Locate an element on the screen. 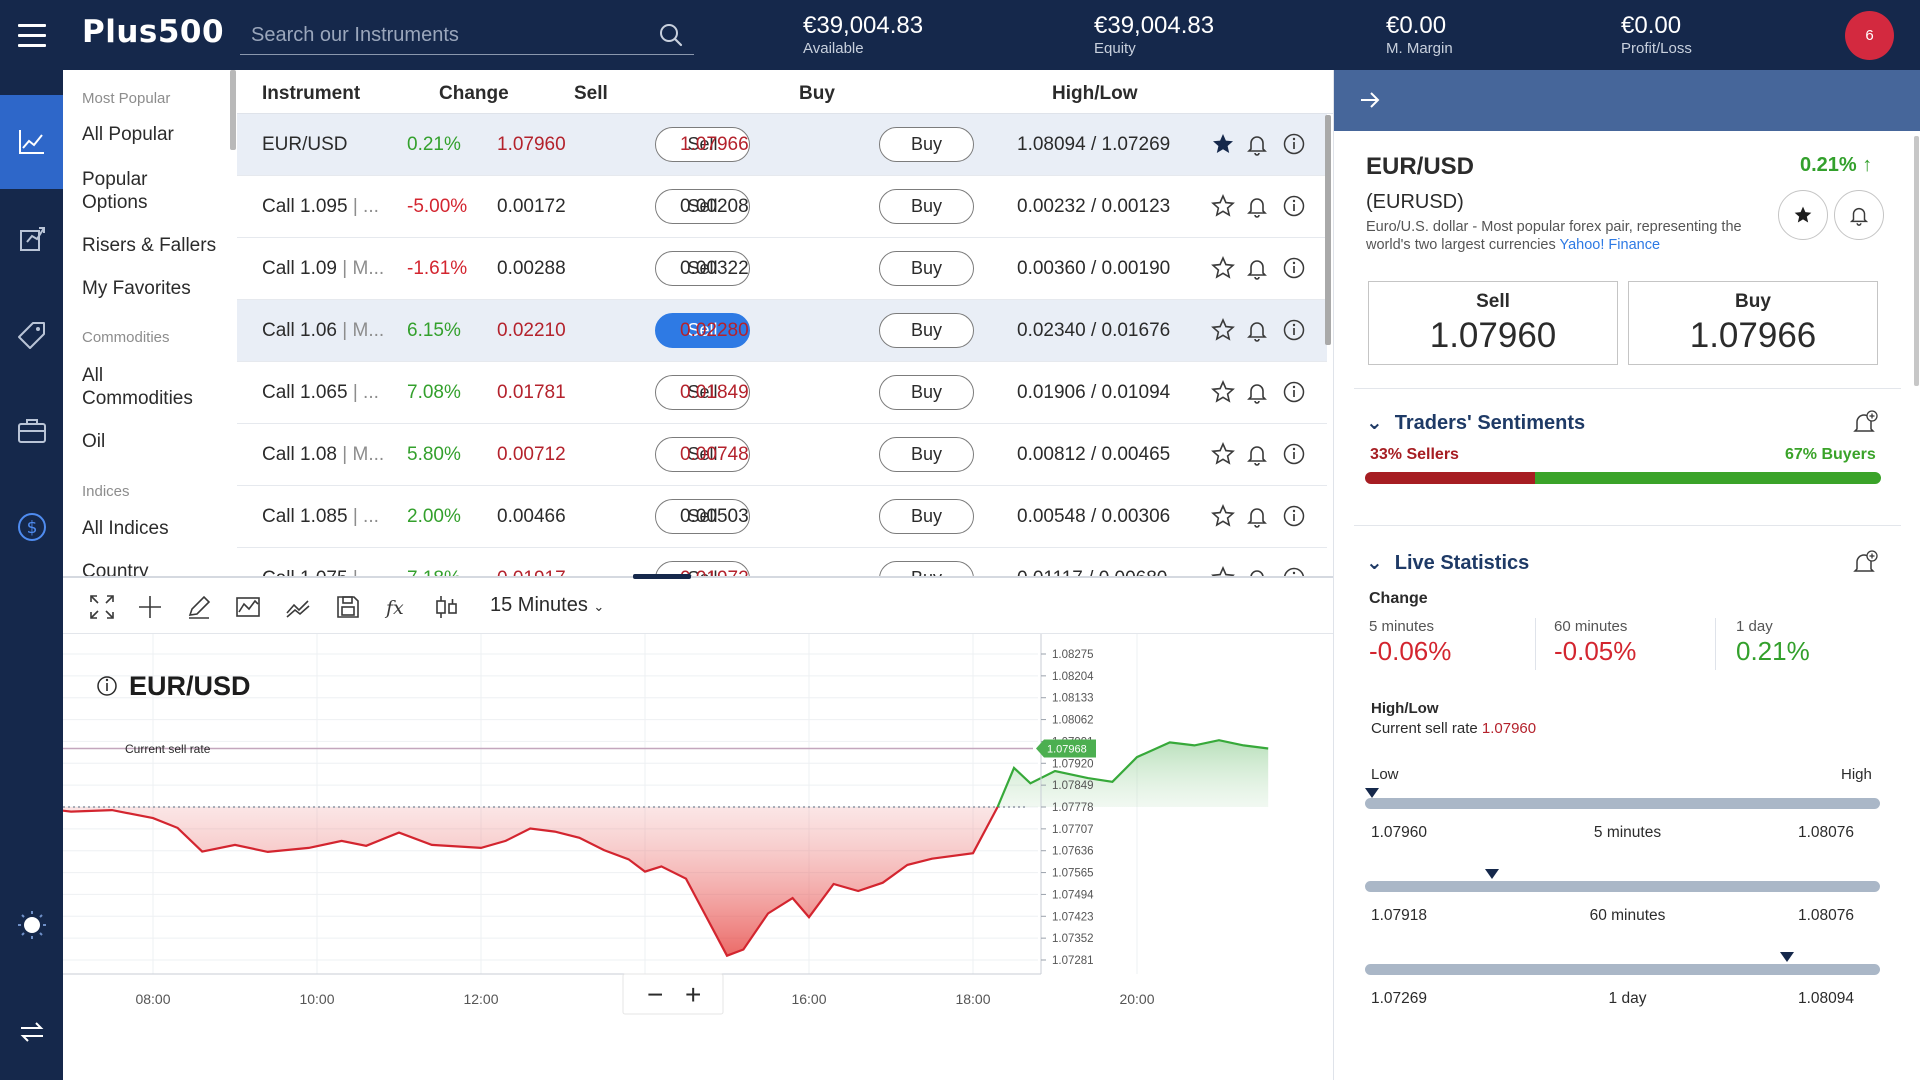 This screenshot has height=1080, width=1920. trend-icon is located at coordinates (298, 607).